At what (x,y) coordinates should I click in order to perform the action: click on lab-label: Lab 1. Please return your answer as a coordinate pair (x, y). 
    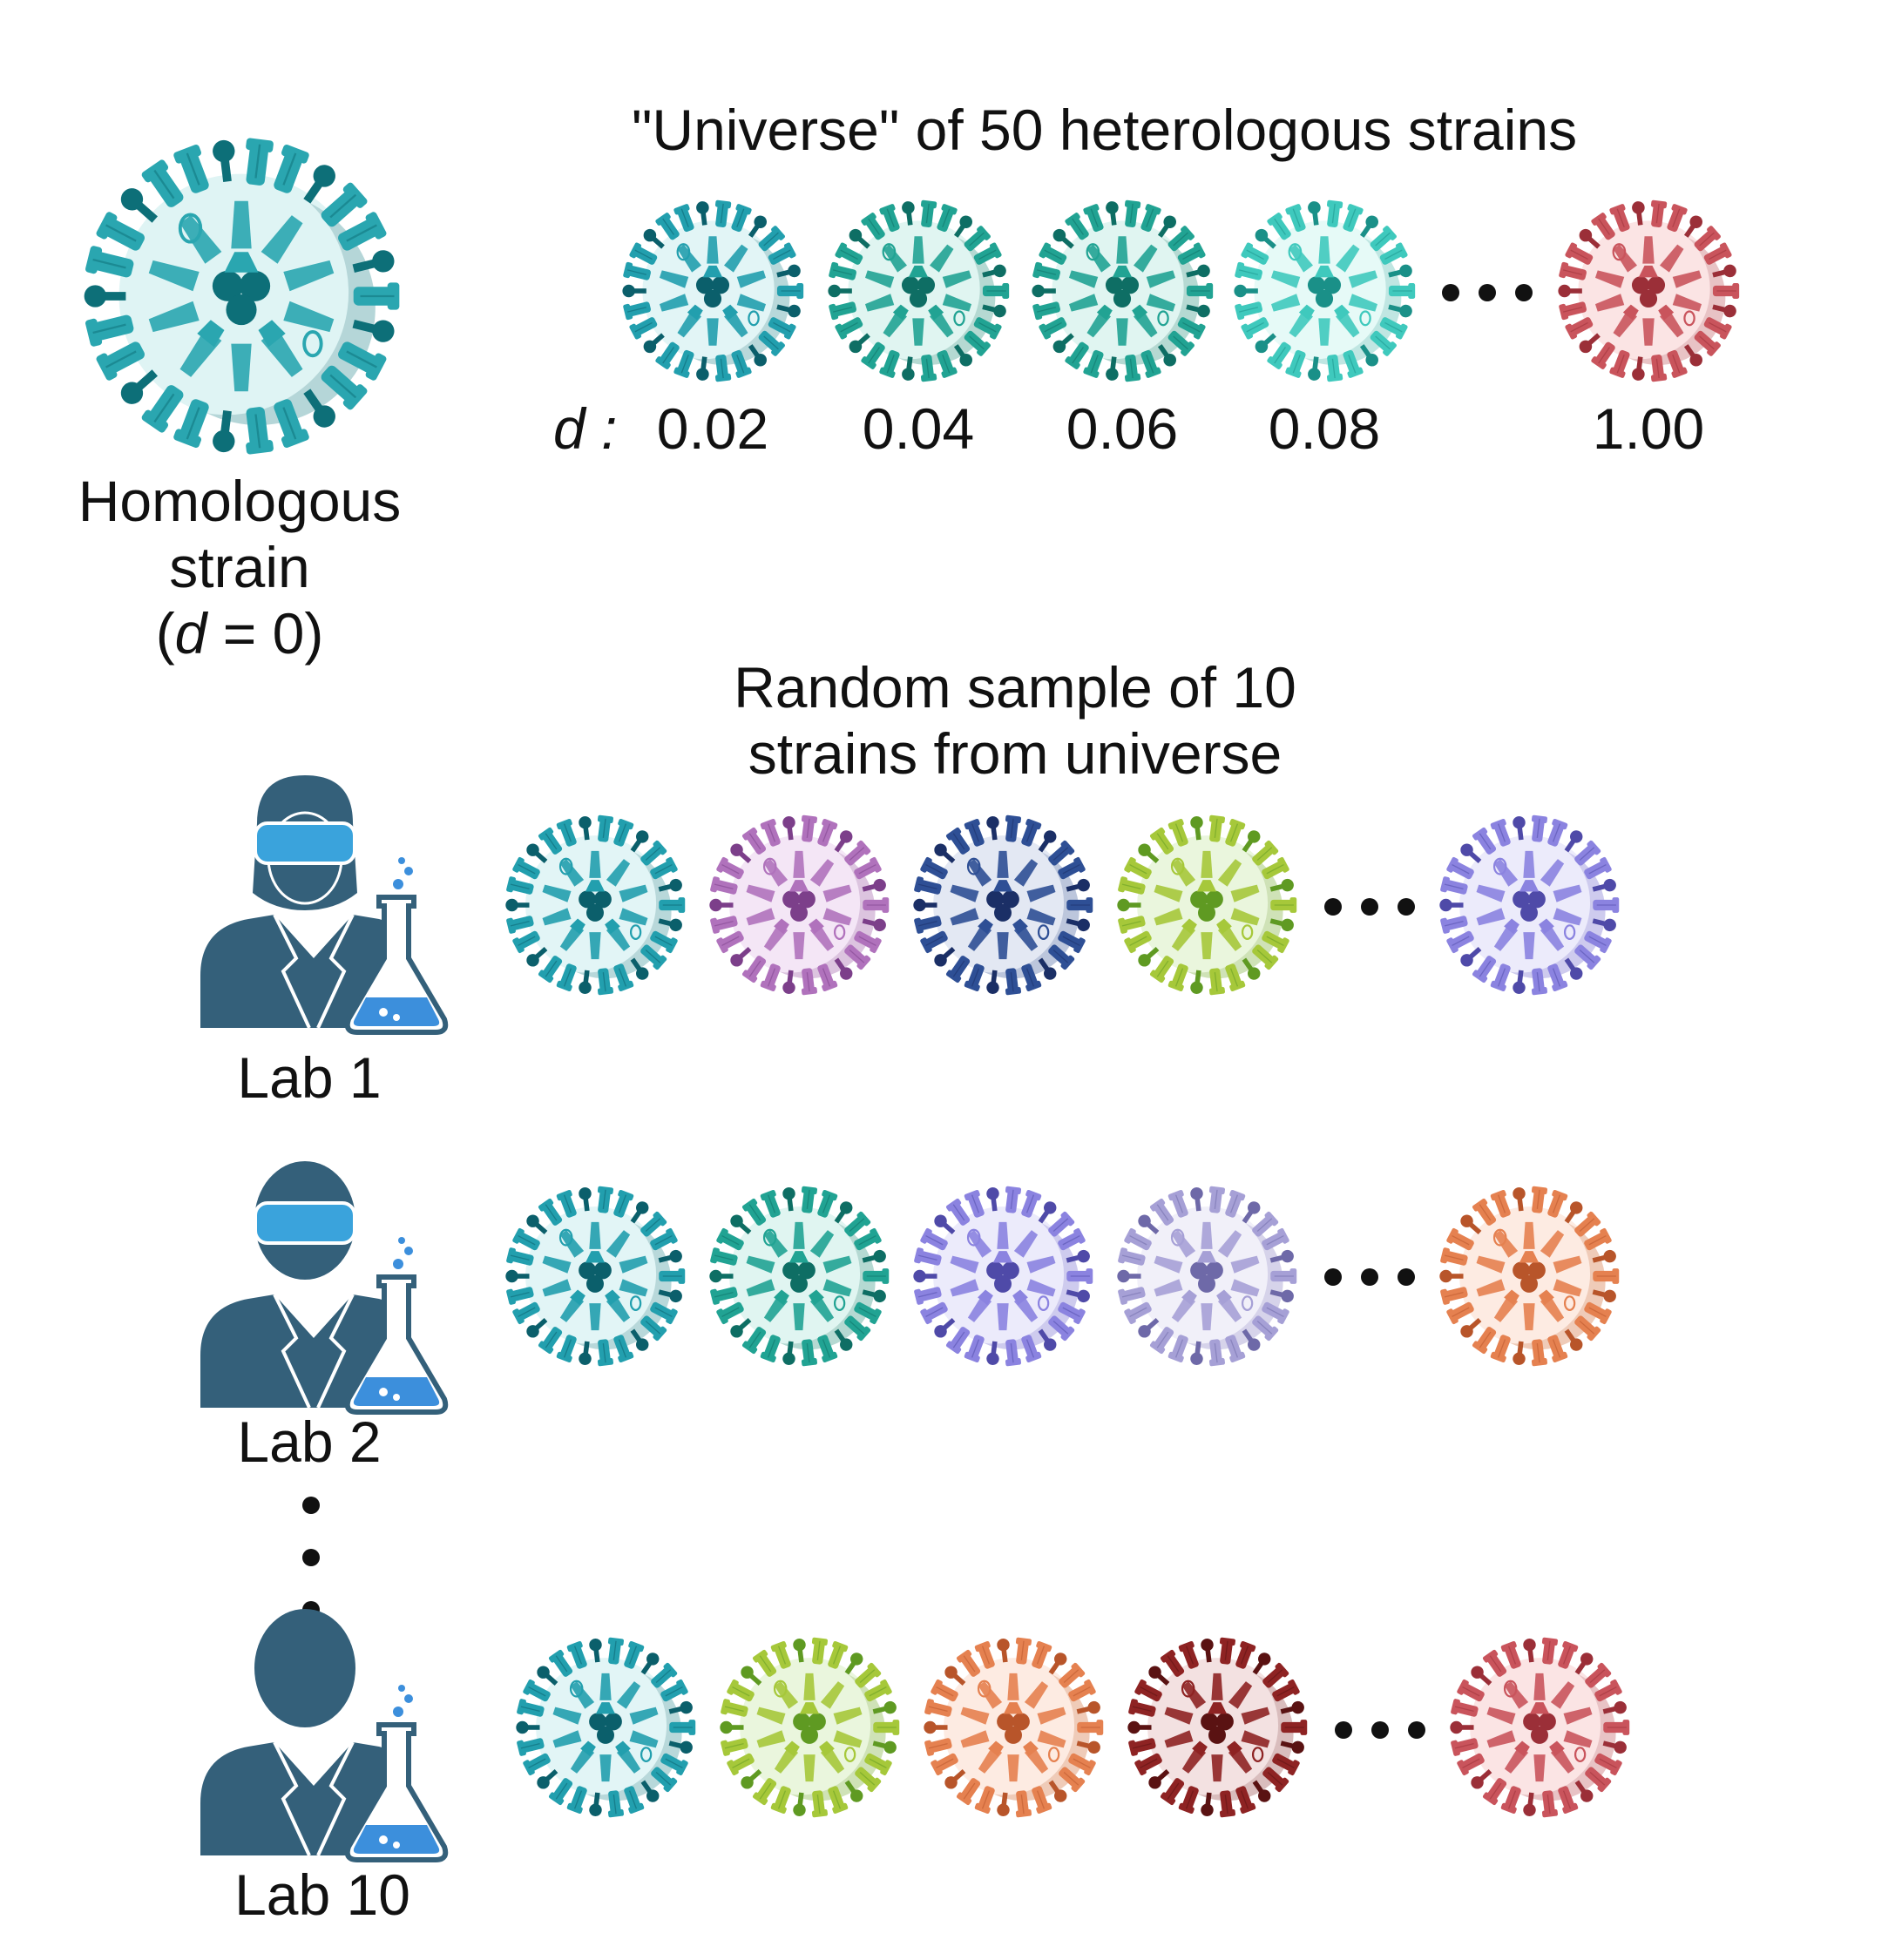
    Looking at the image, I should click on (310, 1077).